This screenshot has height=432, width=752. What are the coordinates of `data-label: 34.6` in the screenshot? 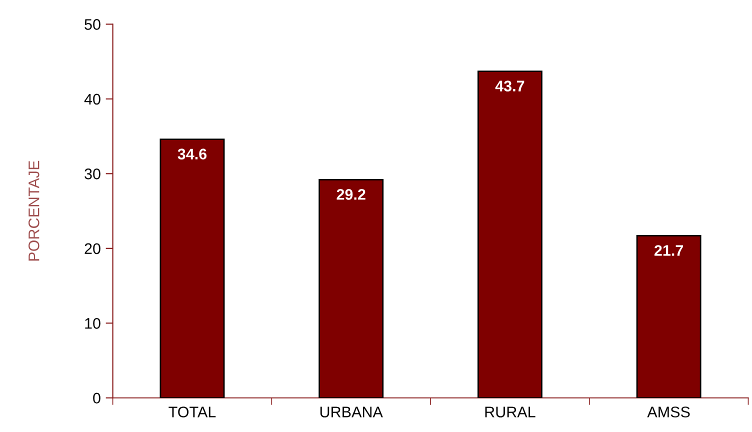 It's located at (192, 154).